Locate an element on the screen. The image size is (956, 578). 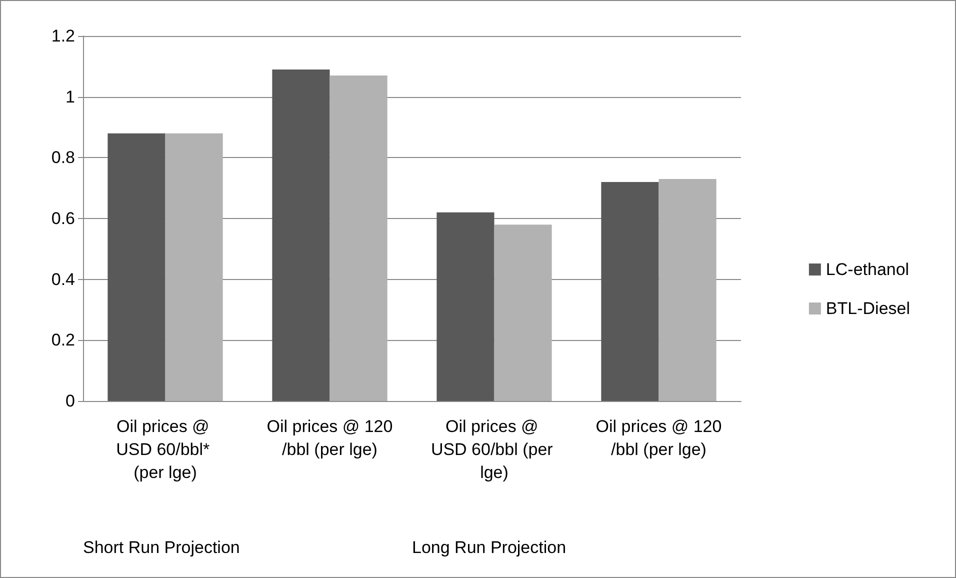
x-tick-label: Oil prices @ USD 60/bbl (per lge) is located at coordinates (494, 449).